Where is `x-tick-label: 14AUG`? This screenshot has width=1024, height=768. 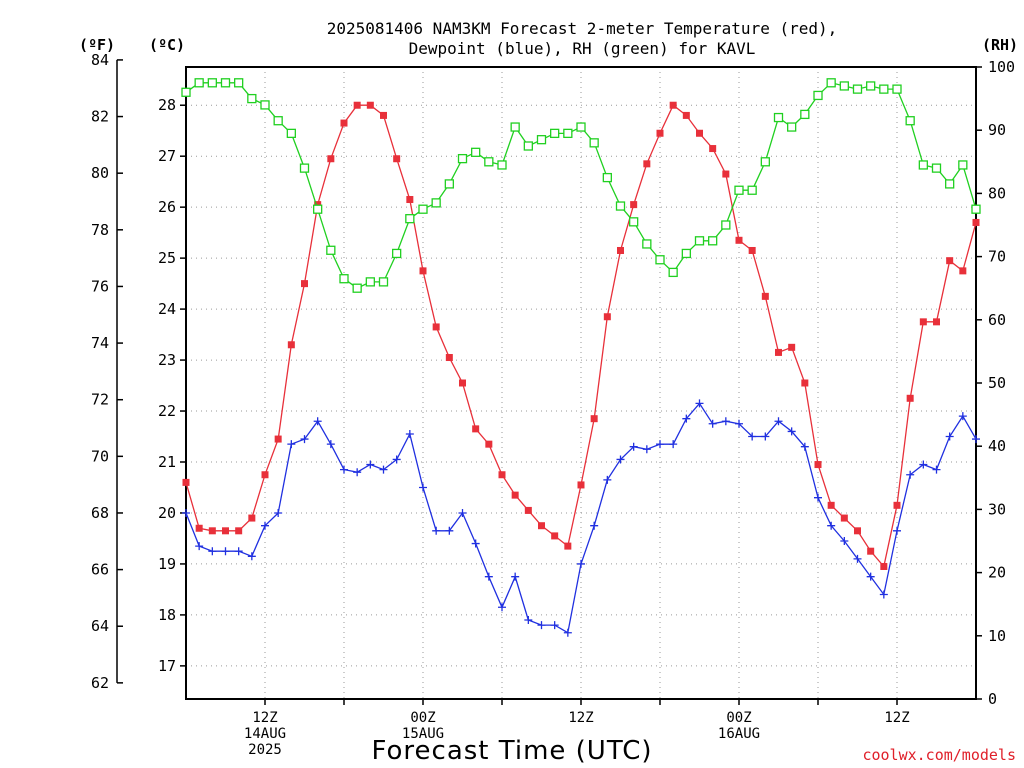 x-tick-label: 14AUG is located at coordinates (265, 734).